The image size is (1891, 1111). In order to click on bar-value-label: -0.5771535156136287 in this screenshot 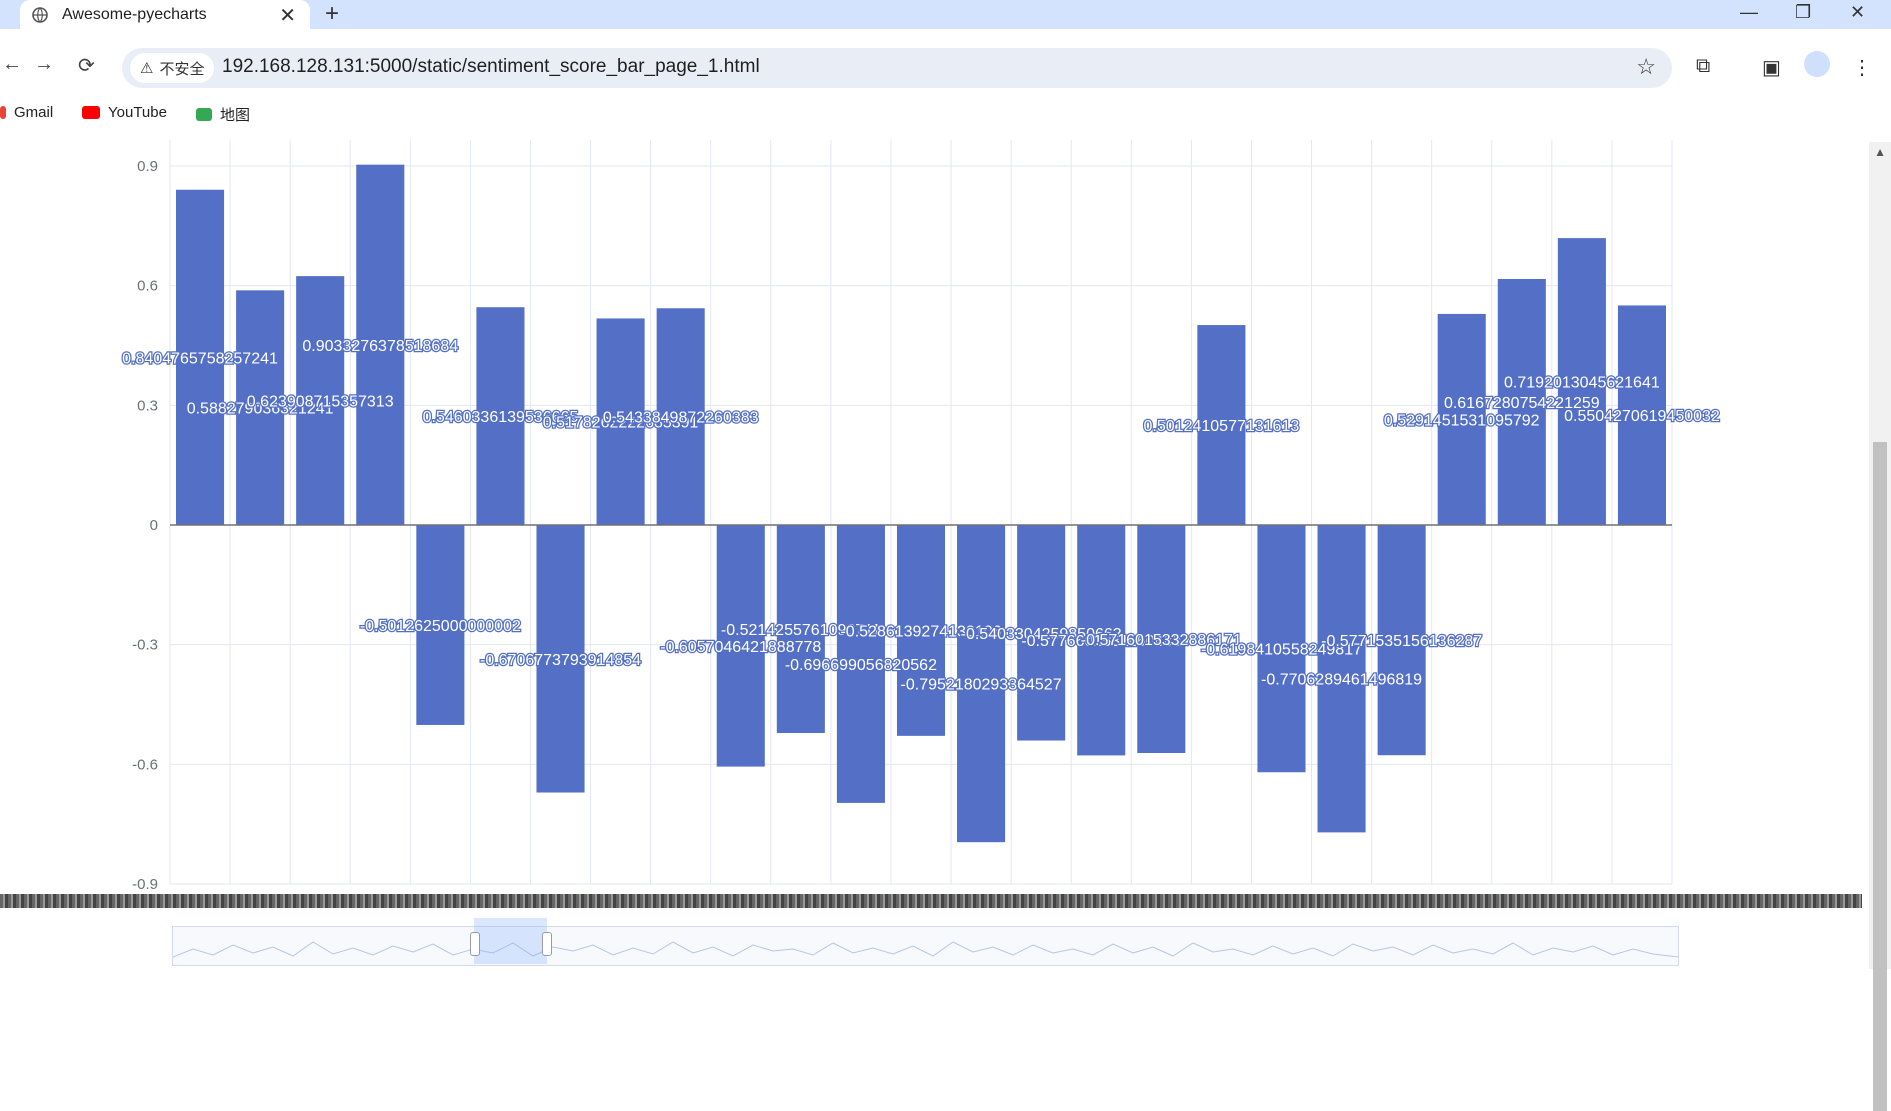, I will do `click(1401, 641)`.